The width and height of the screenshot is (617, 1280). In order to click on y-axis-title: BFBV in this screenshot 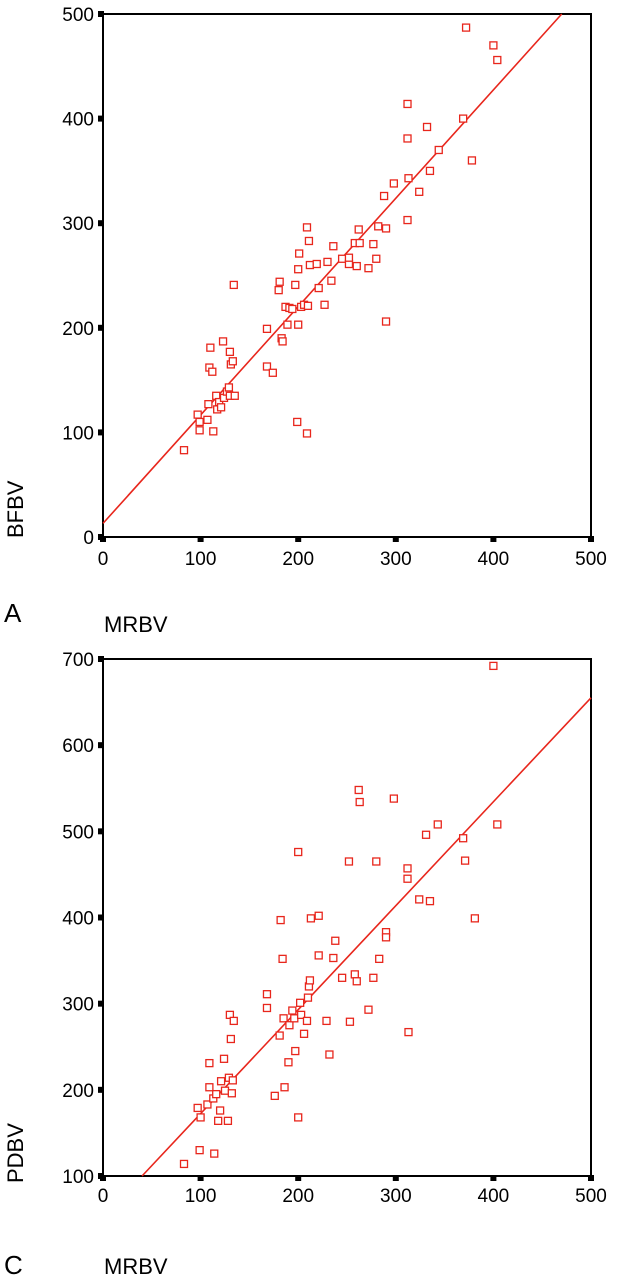, I will do `click(15, 509)`.